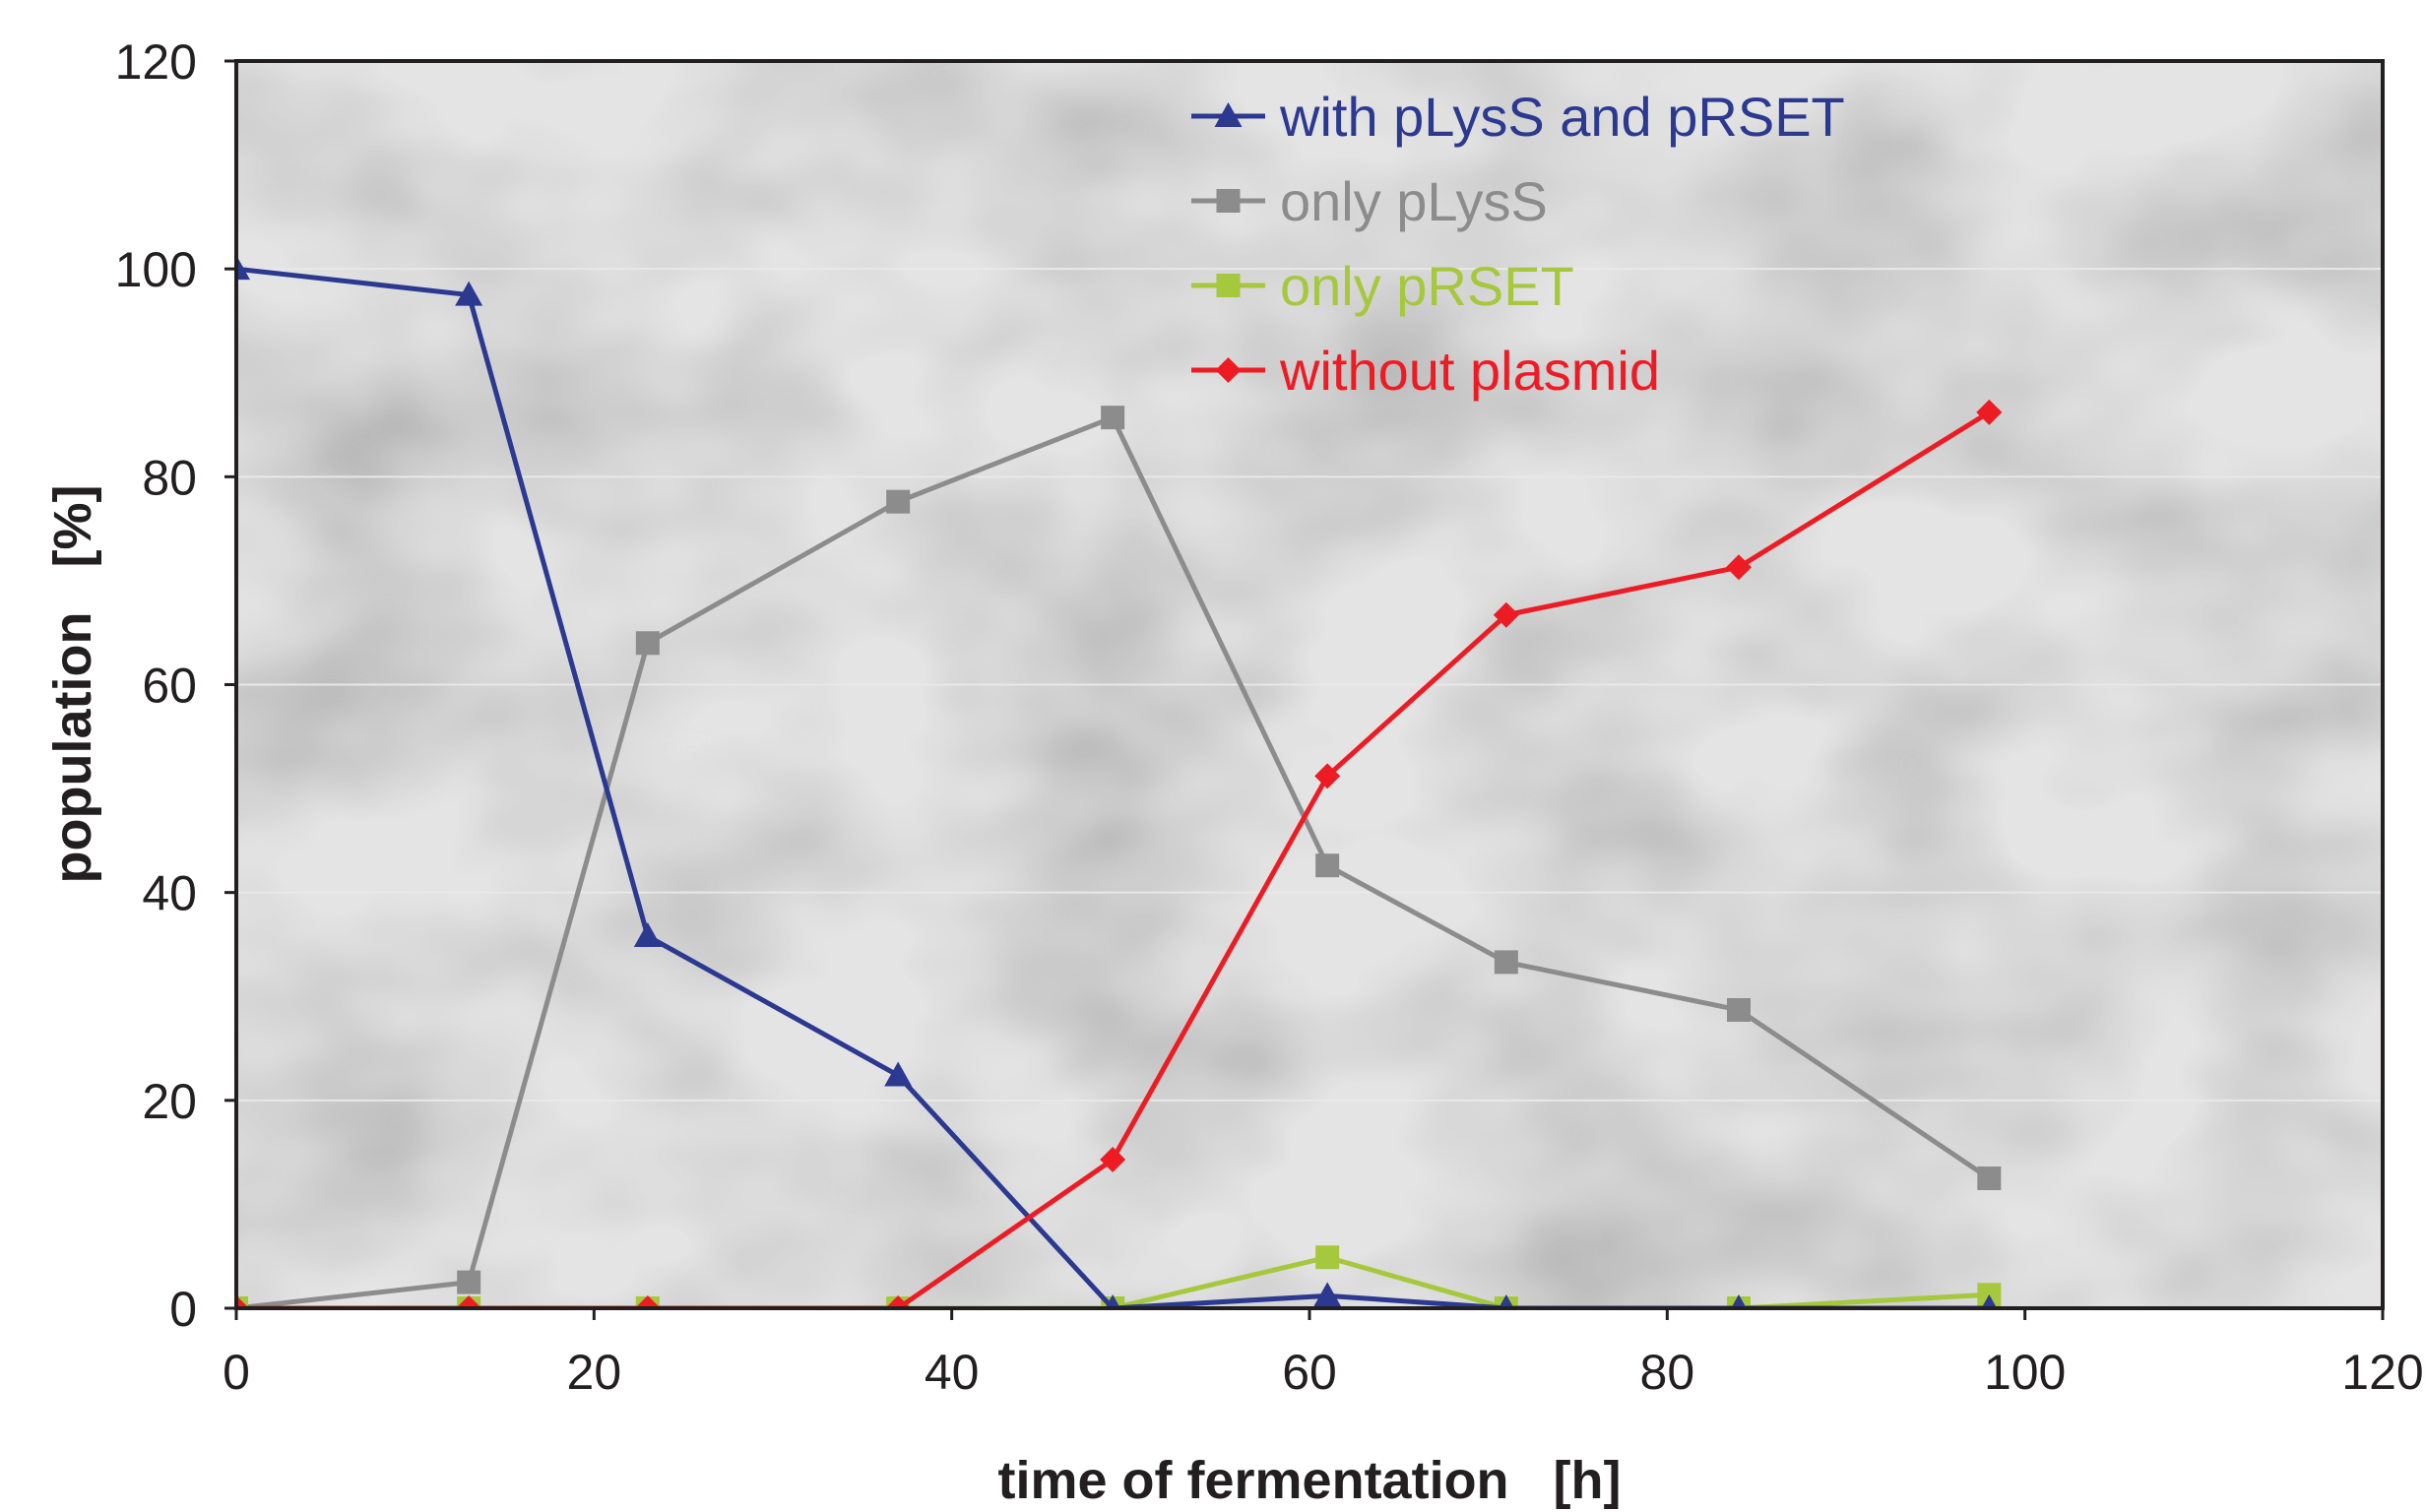 The height and width of the screenshot is (1512, 2425). What do you see at coordinates (1310, 1480) in the screenshot?
I see `x-axis-title: time of fermentation [h]` at bounding box center [1310, 1480].